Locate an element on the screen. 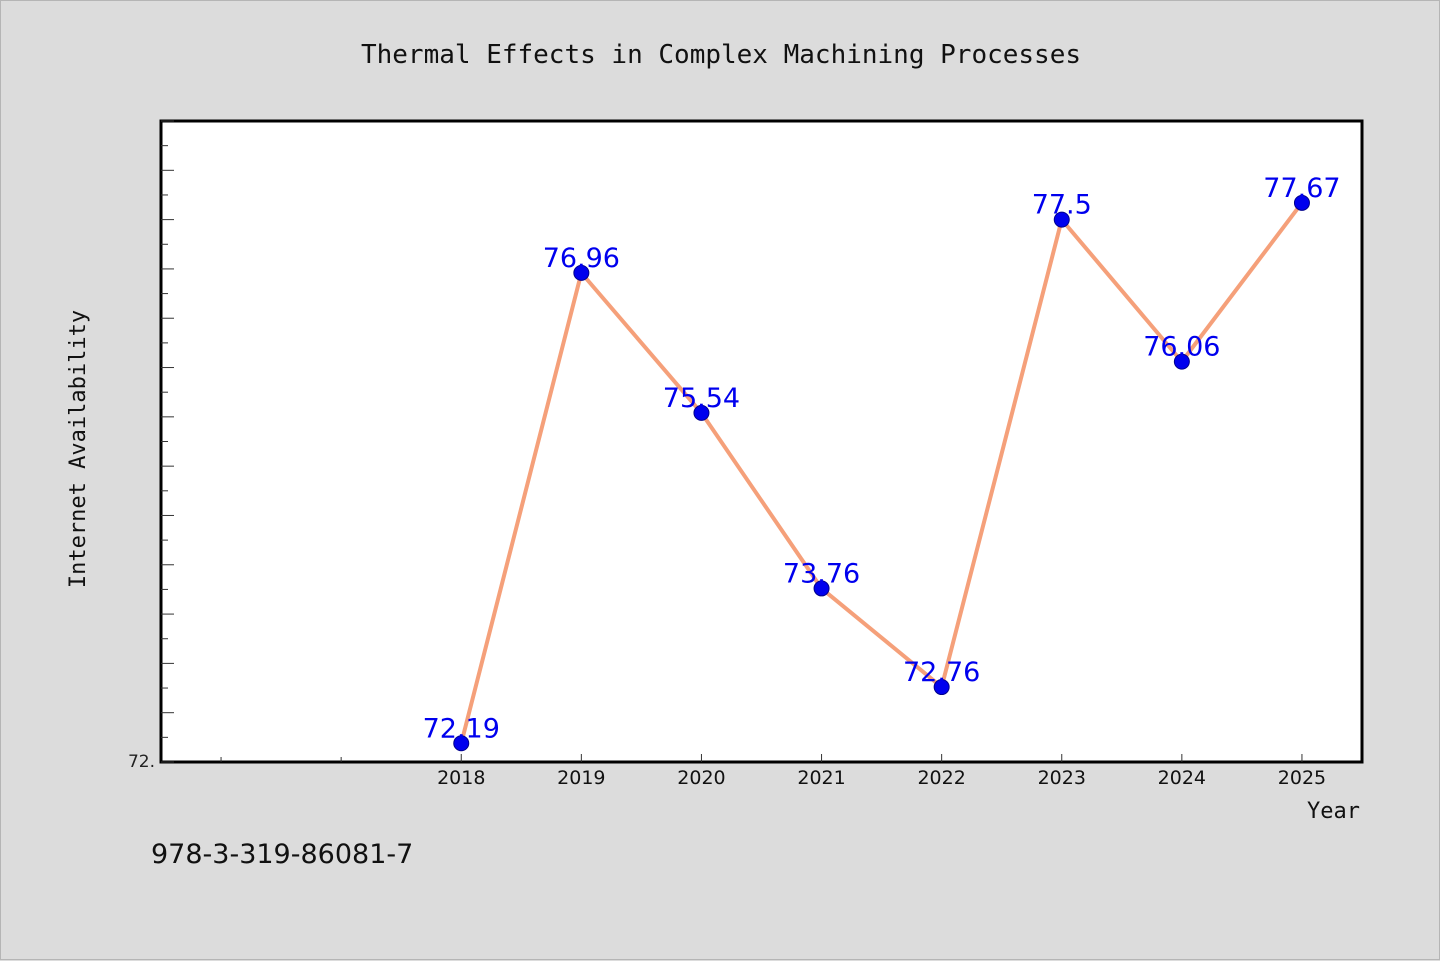 This screenshot has width=1440, height=961. x-tick-label: 2022 is located at coordinates (941, 778).